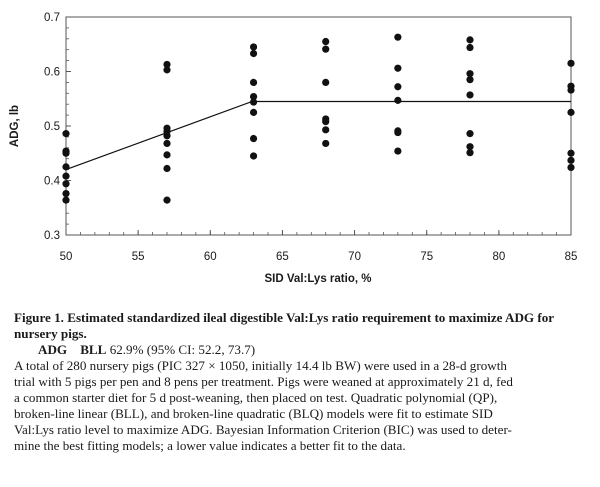 The width and height of the screenshot is (600, 487). I want to click on x-tick-label: 70, so click(354, 257).